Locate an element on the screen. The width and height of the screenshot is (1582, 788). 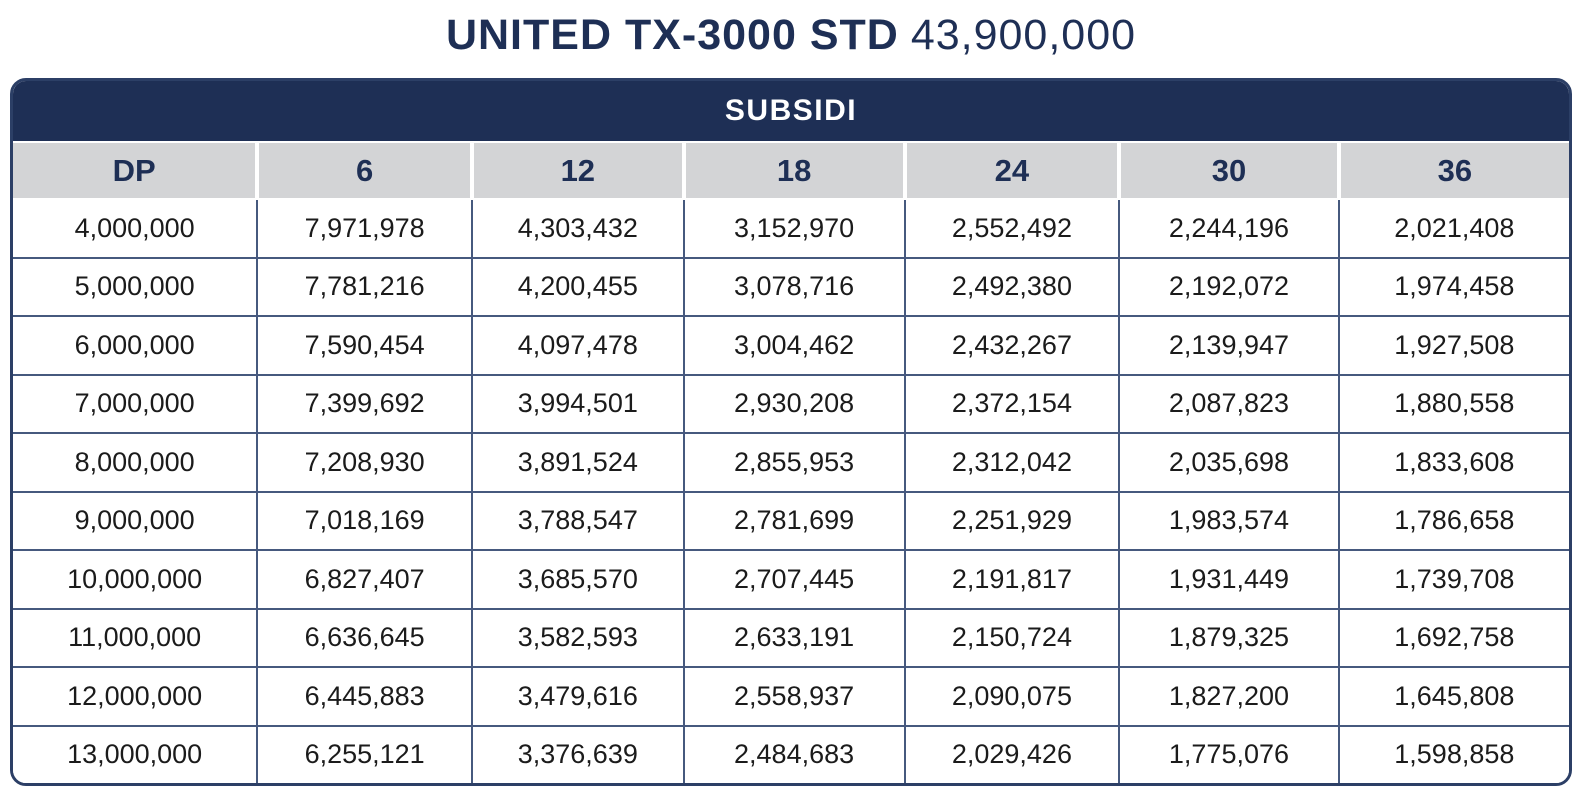
installment-cell: 2,552,492 is located at coordinates (1012, 229).